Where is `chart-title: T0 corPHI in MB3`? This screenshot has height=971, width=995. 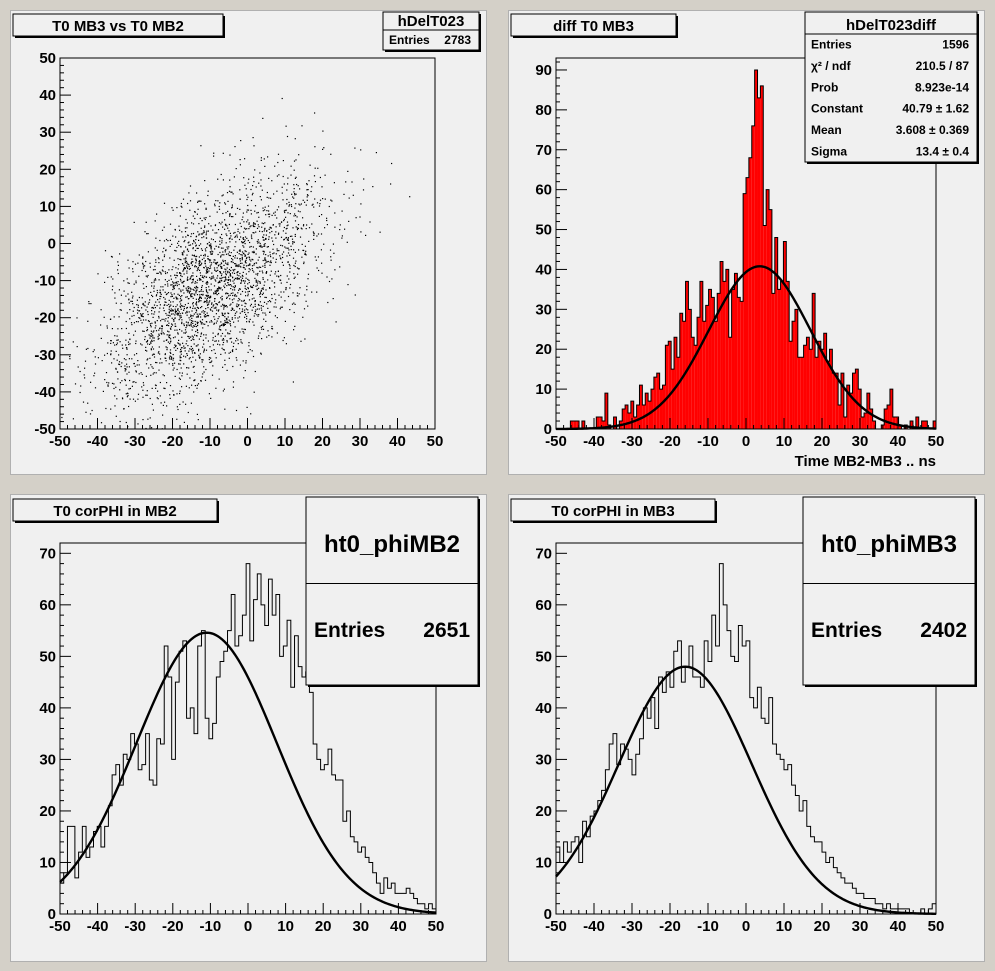
chart-title: T0 corPHI in MB3 is located at coordinates (612, 511).